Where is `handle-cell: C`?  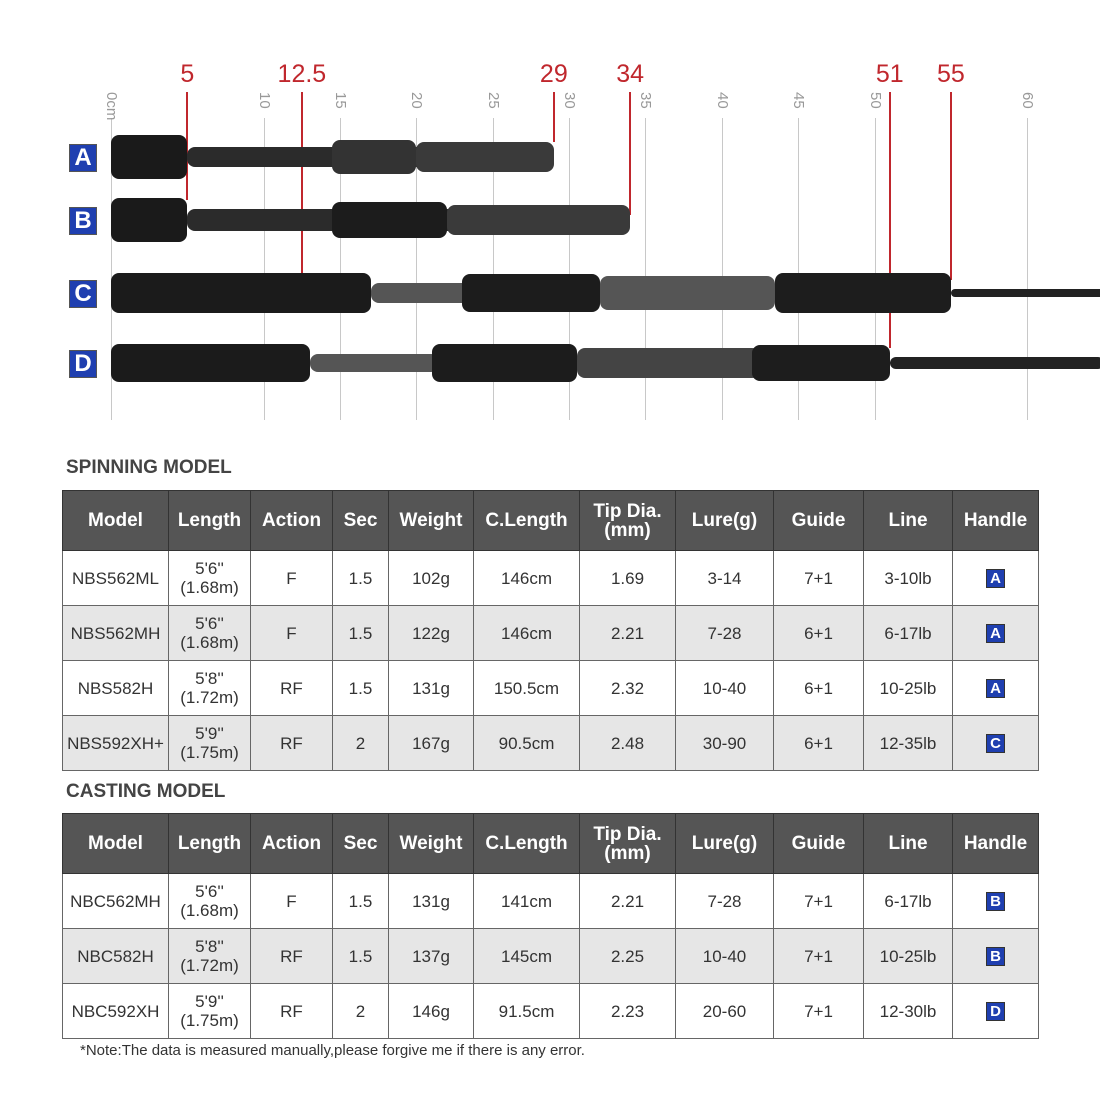 handle-cell: C is located at coordinates (995, 743).